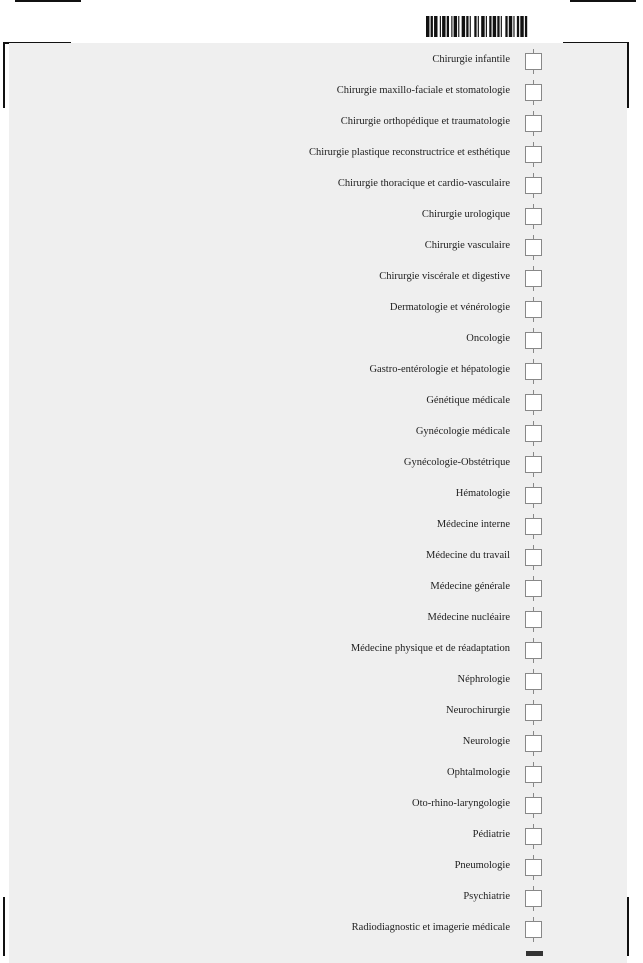  I want to click on list-item: Médecine interne, so click(318, 526).